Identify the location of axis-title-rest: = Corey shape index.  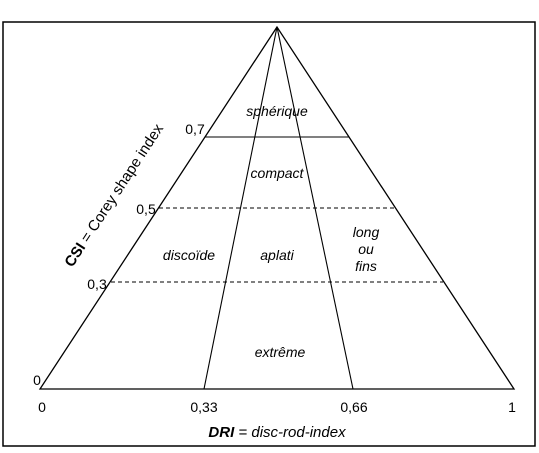
(121, 185).